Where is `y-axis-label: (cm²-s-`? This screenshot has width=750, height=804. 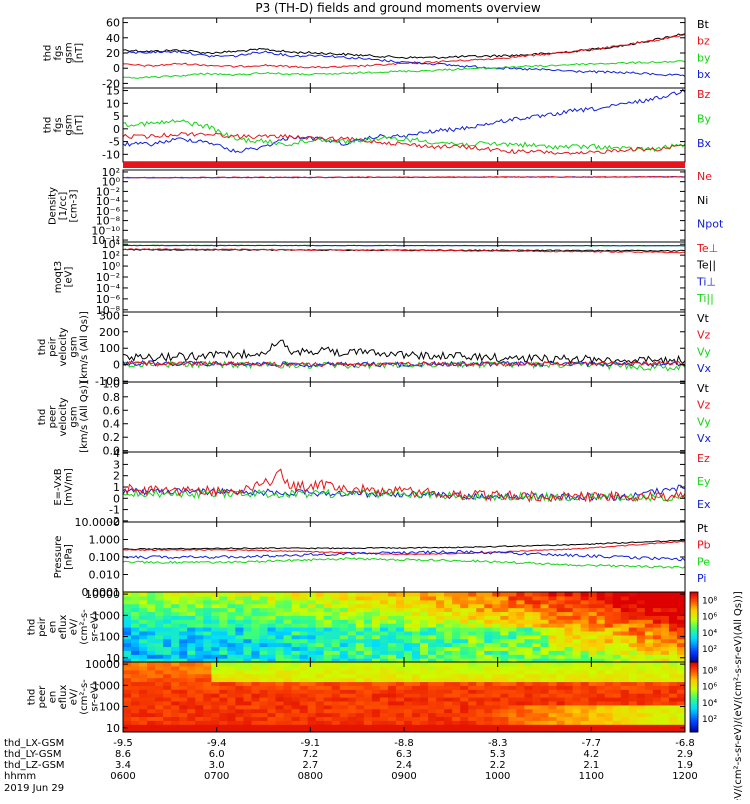 y-axis-label: (cm²-s- is located at coordinates (84, 627).